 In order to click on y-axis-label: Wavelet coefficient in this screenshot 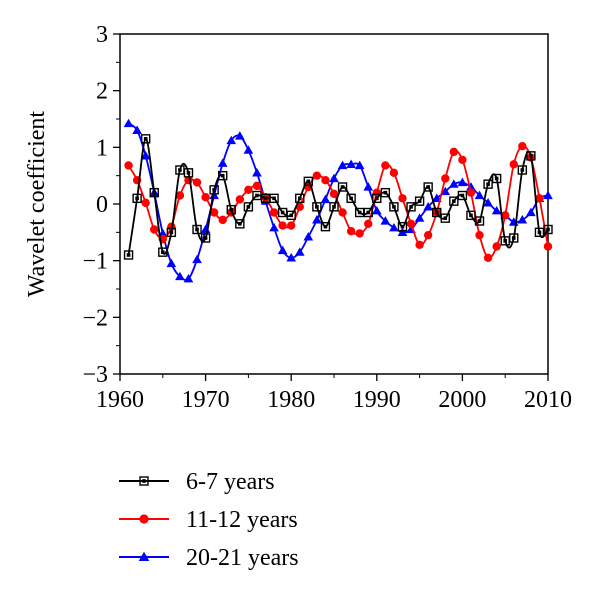, I will do `click(37, 204)`.